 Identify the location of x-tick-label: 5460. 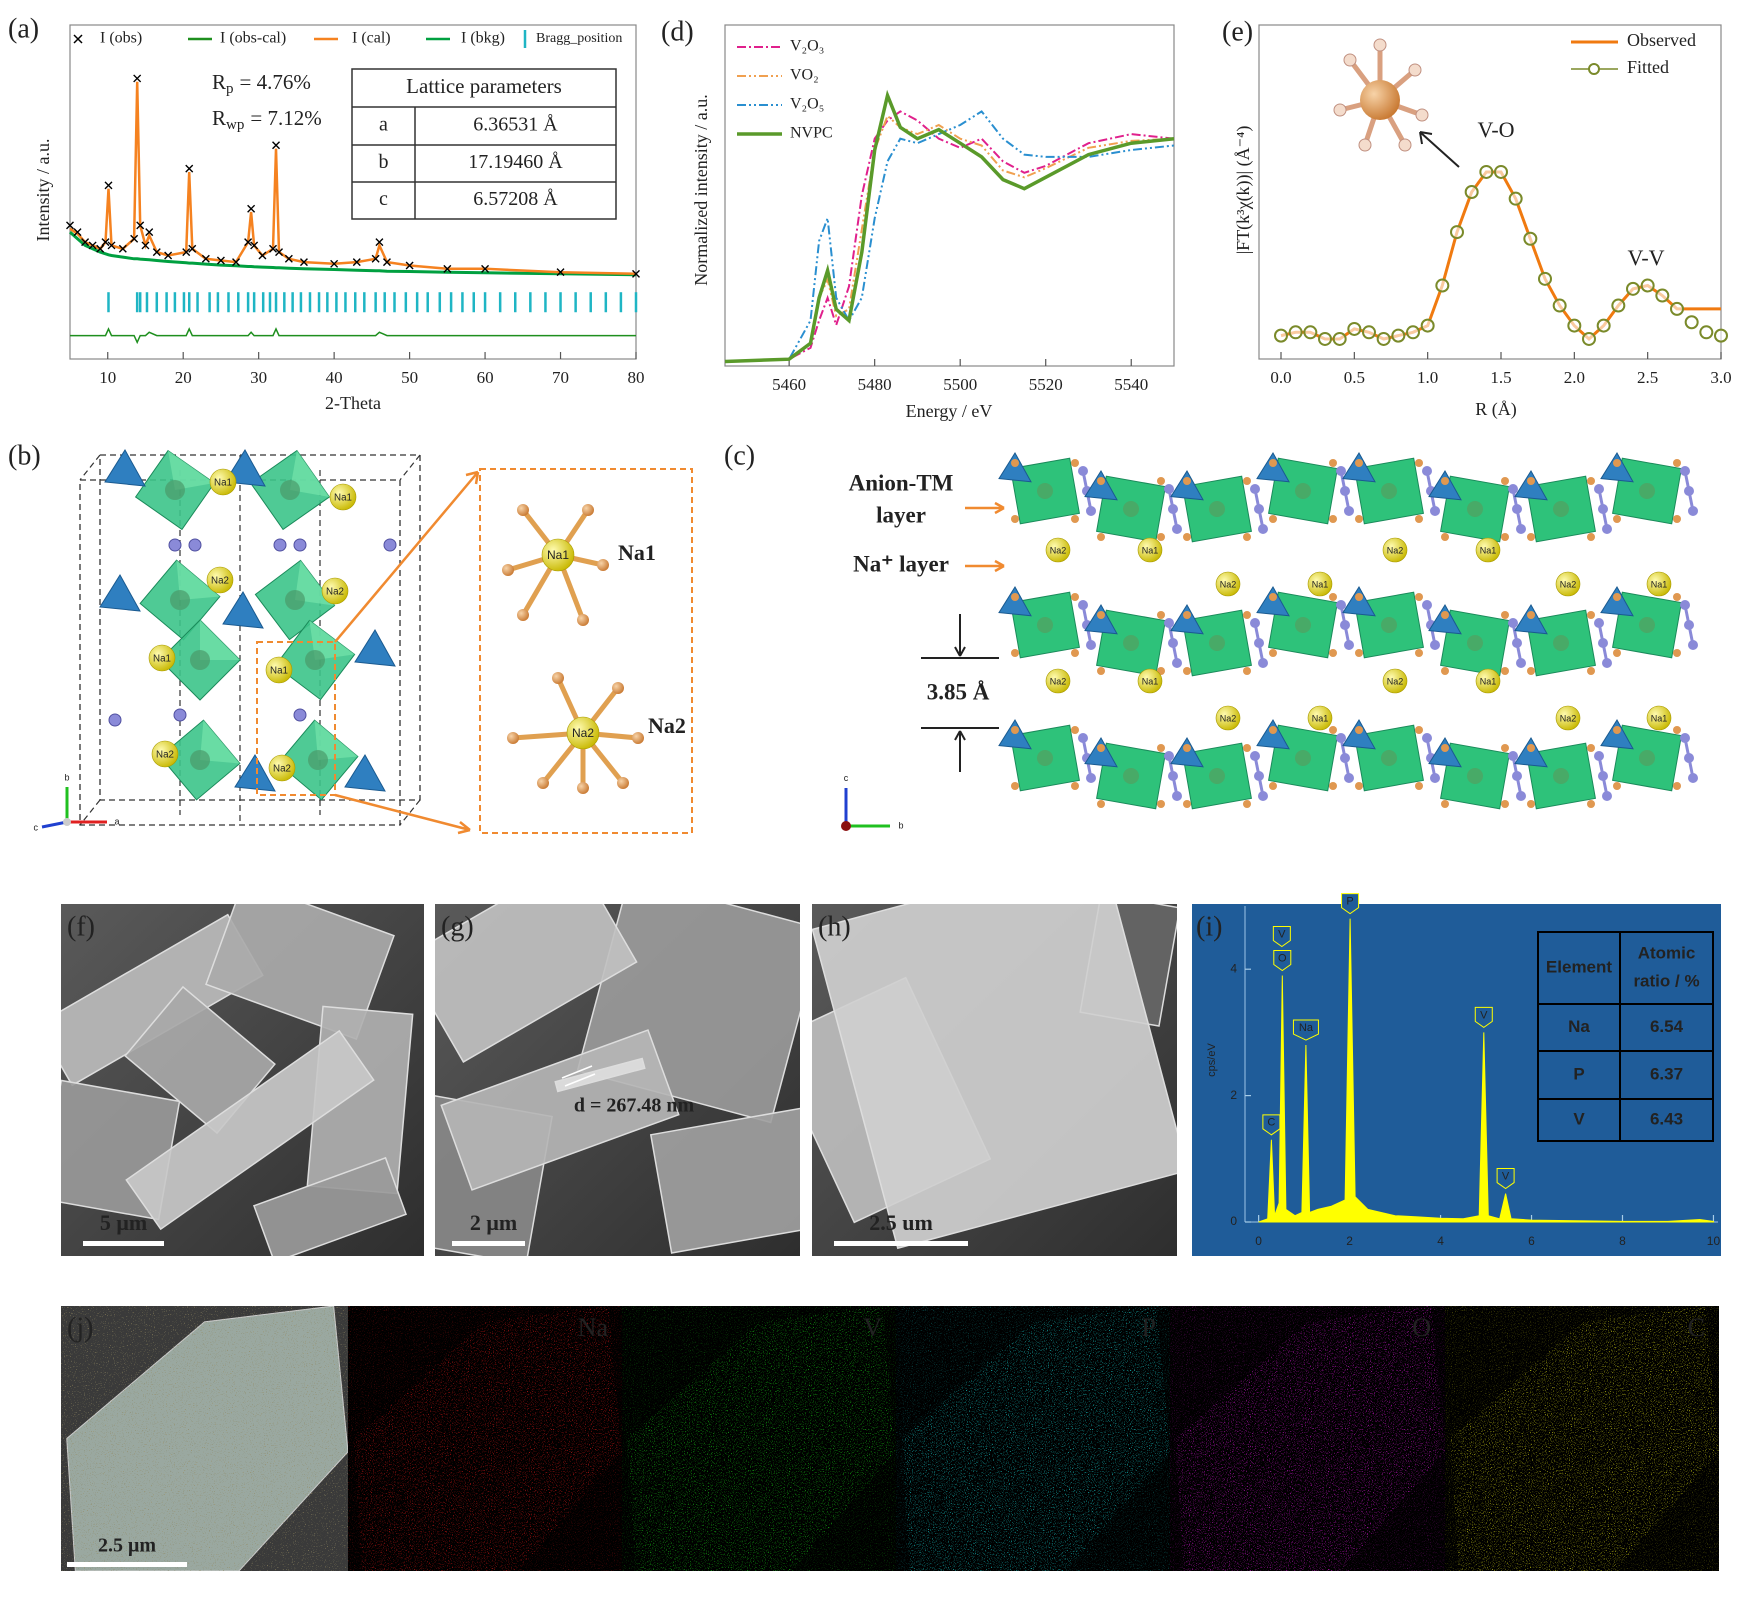
(789, 384).